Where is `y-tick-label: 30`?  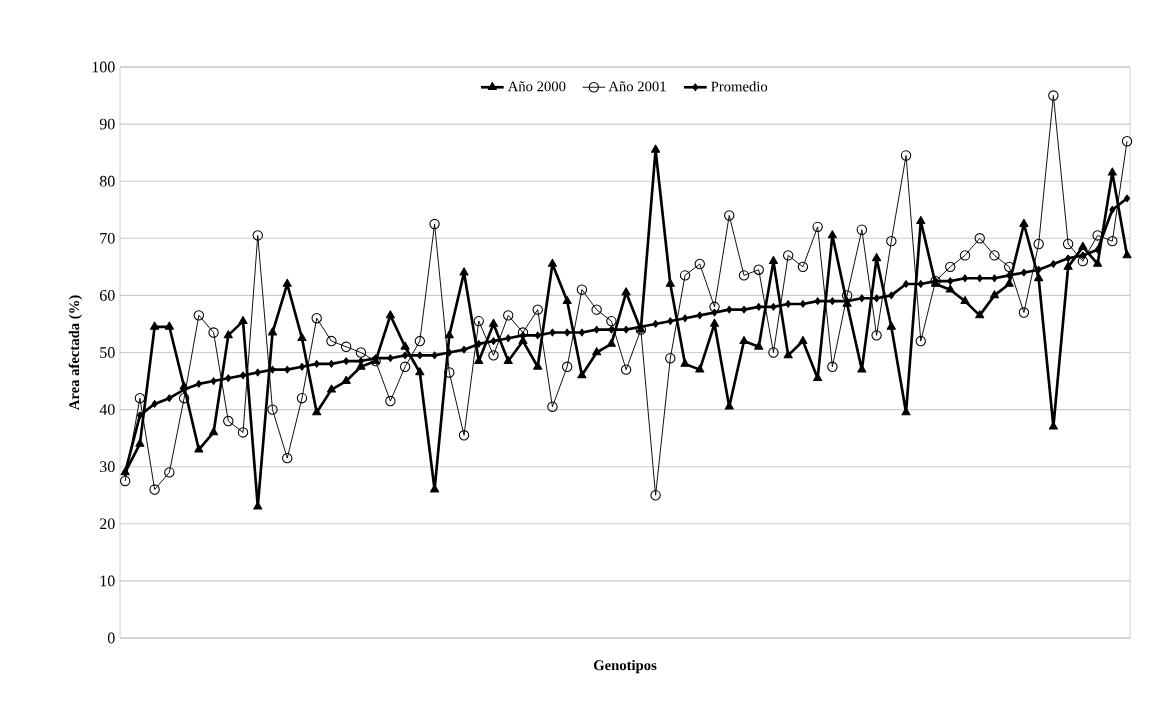
y-tick-label: 30 is located at coordinates (107, 467).